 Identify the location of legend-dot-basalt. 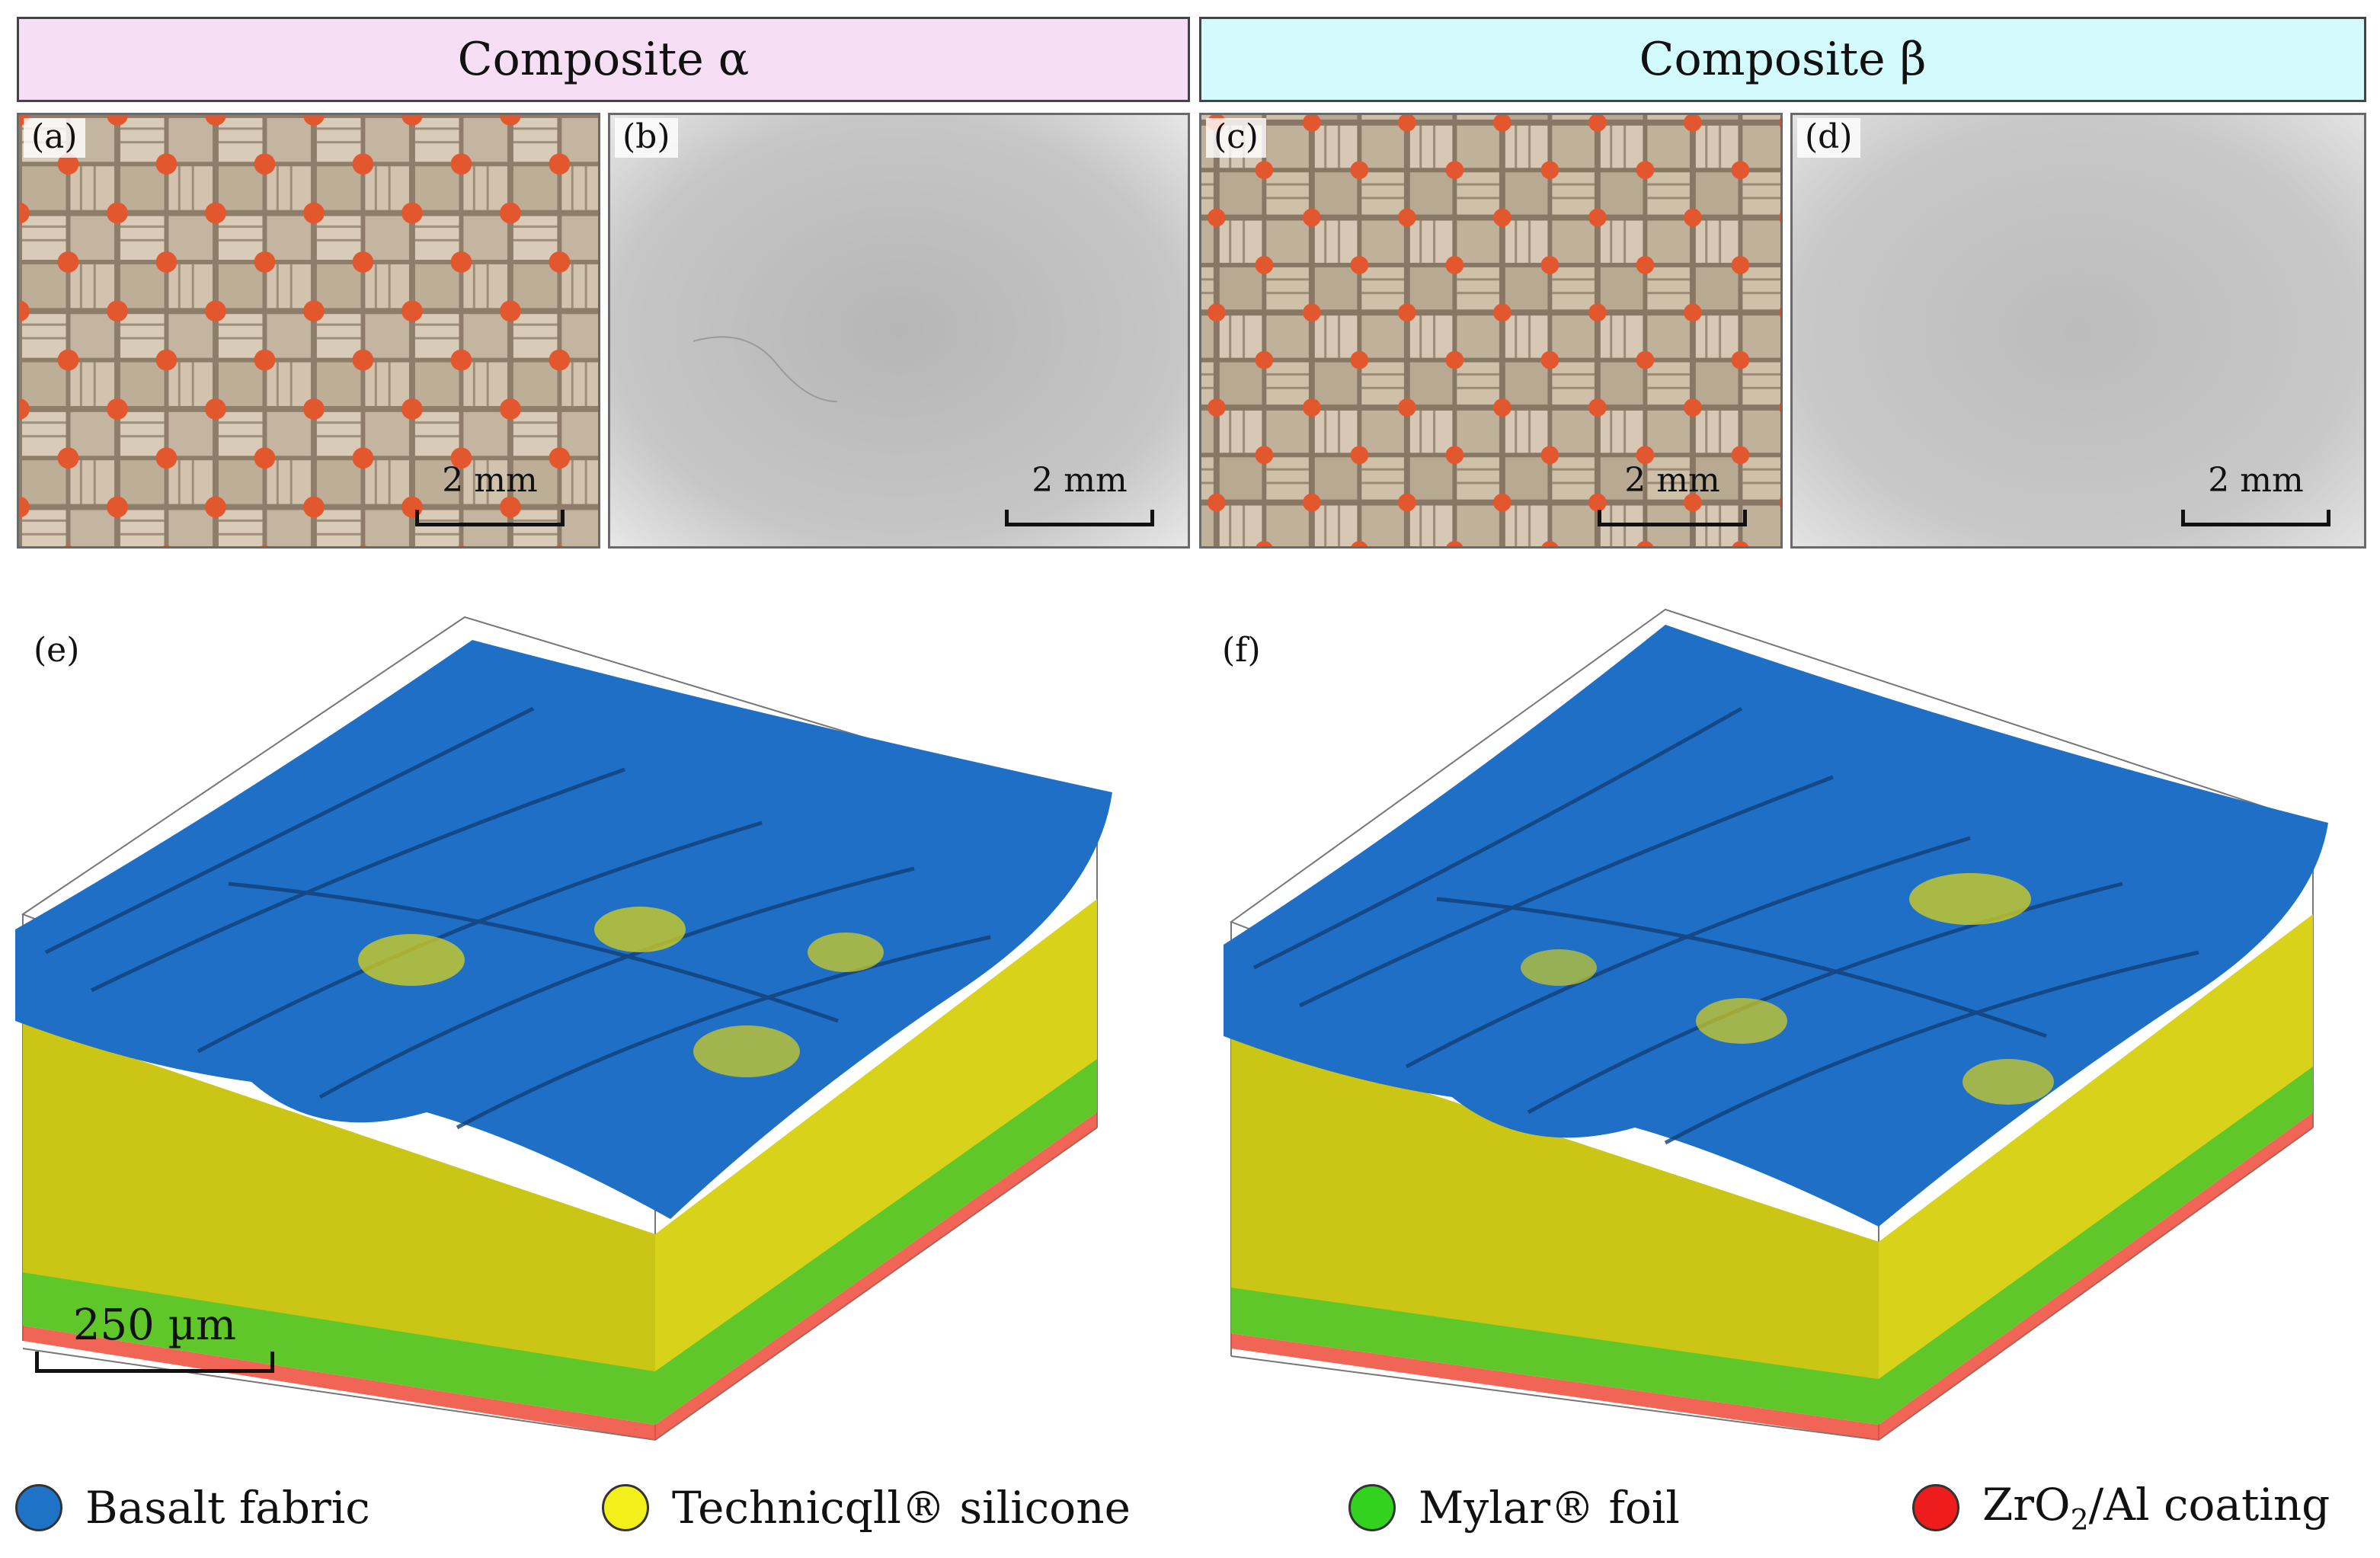
(38, 1507).